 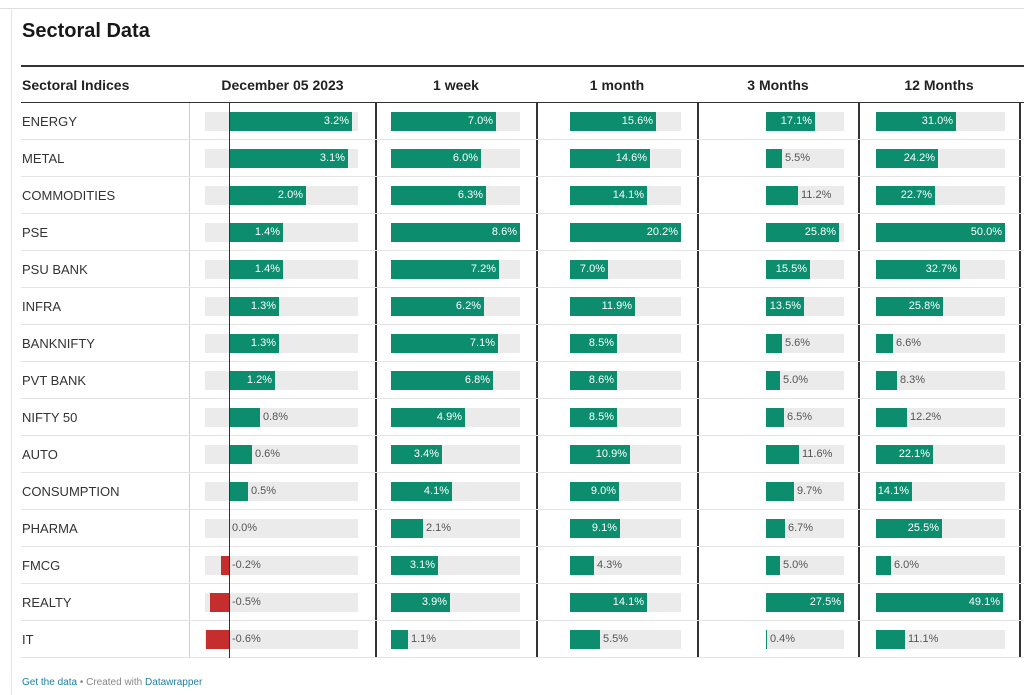 What do you see at coordinates (111, 682) in the screenshot?
I see `footer-separator: • Created with` at bounding box center [111, 682].